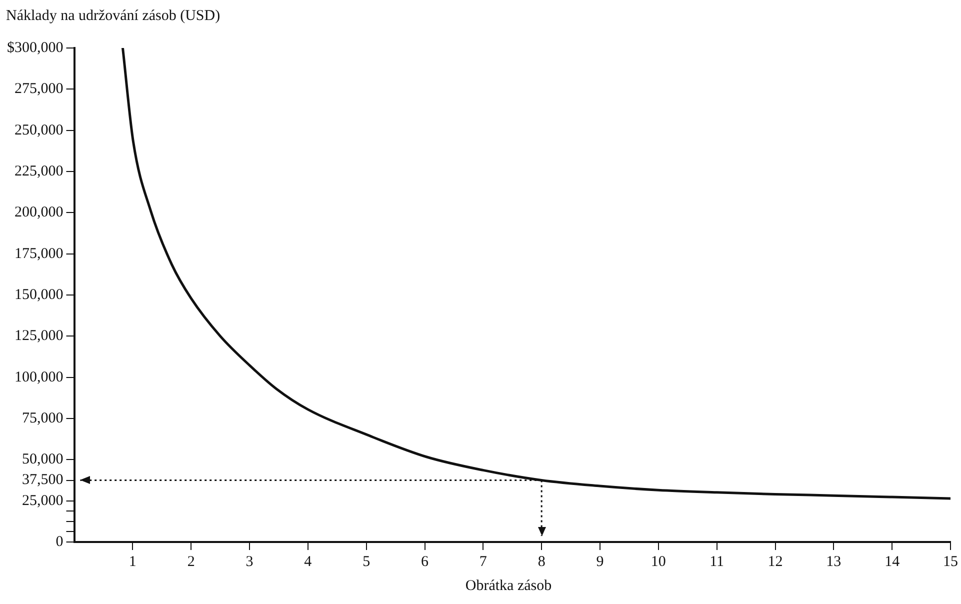 The height and width of the screenshot is (604, 961). Describe the element at coordinates (43, 460) in the screenshot. I see `y-tick-label: 50,000` at that location.